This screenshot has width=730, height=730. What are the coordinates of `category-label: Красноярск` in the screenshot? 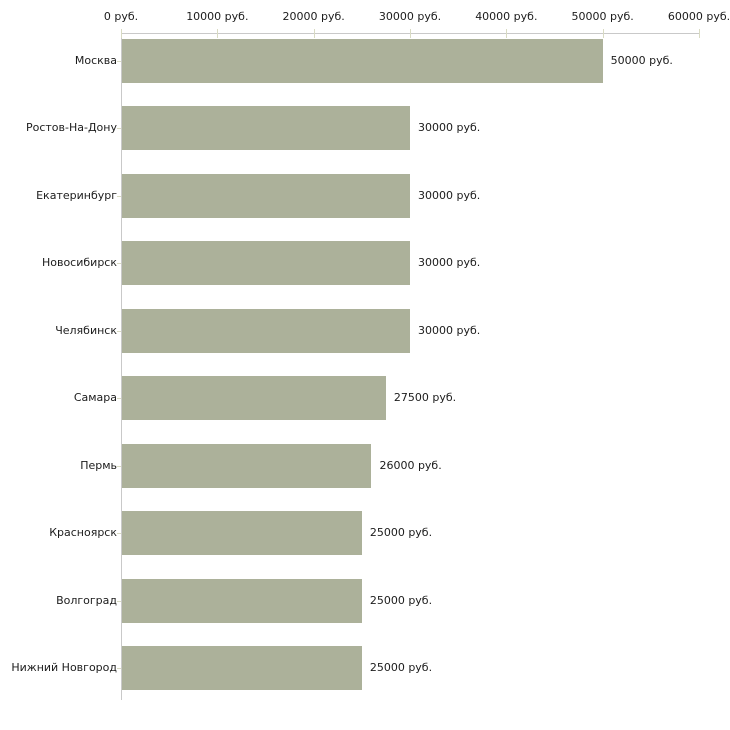 It's located at (83, 533).